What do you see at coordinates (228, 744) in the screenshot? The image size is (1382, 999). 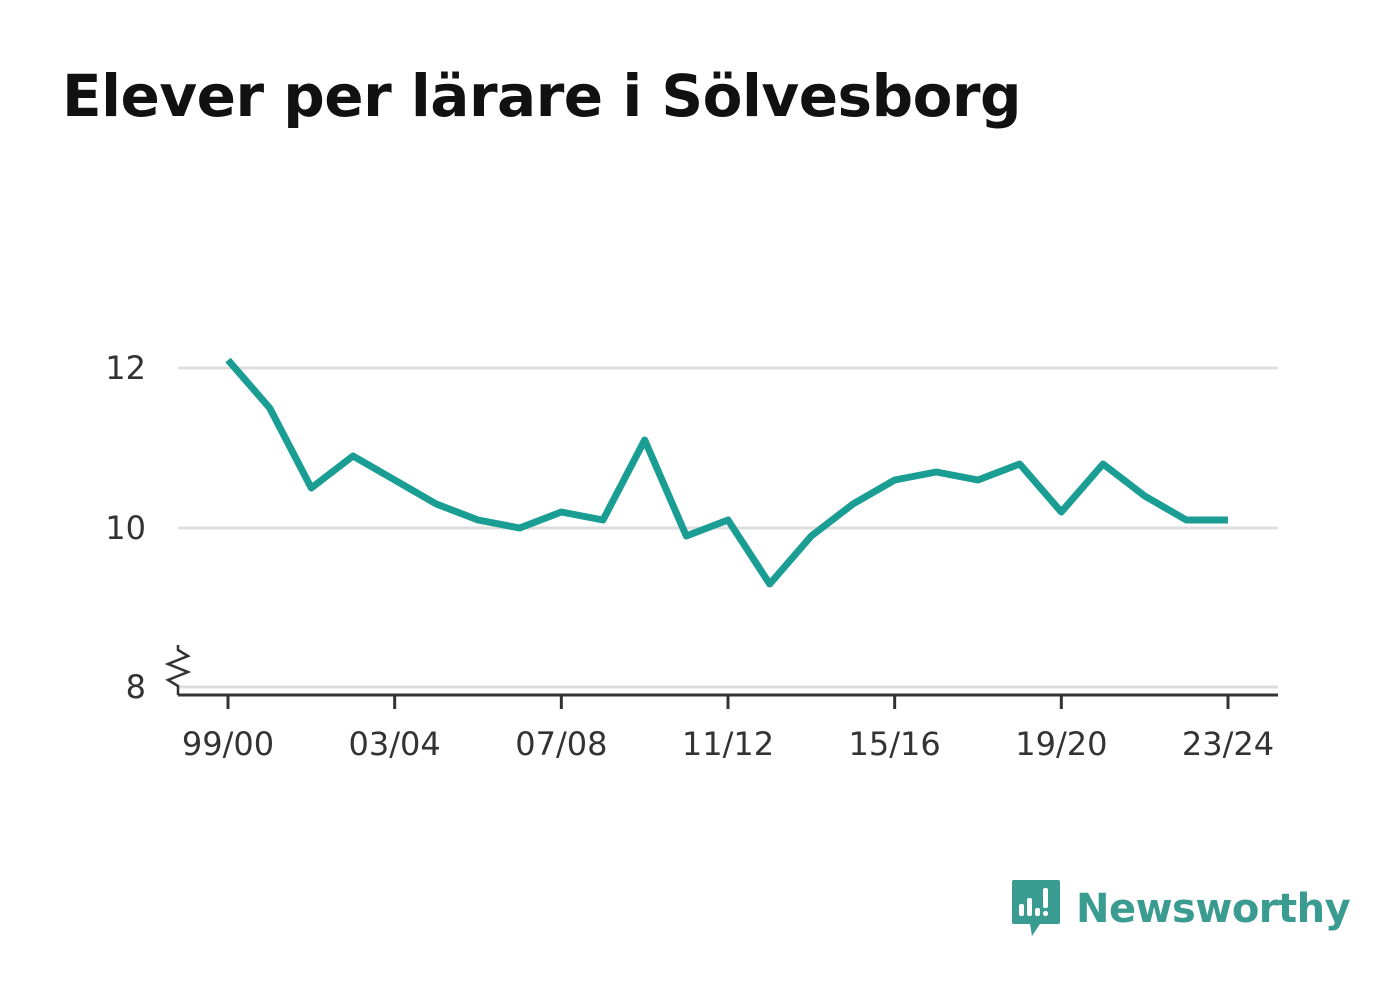 I see `x-tick-label-99-00: 99/00` at bounding box center [228, 744].